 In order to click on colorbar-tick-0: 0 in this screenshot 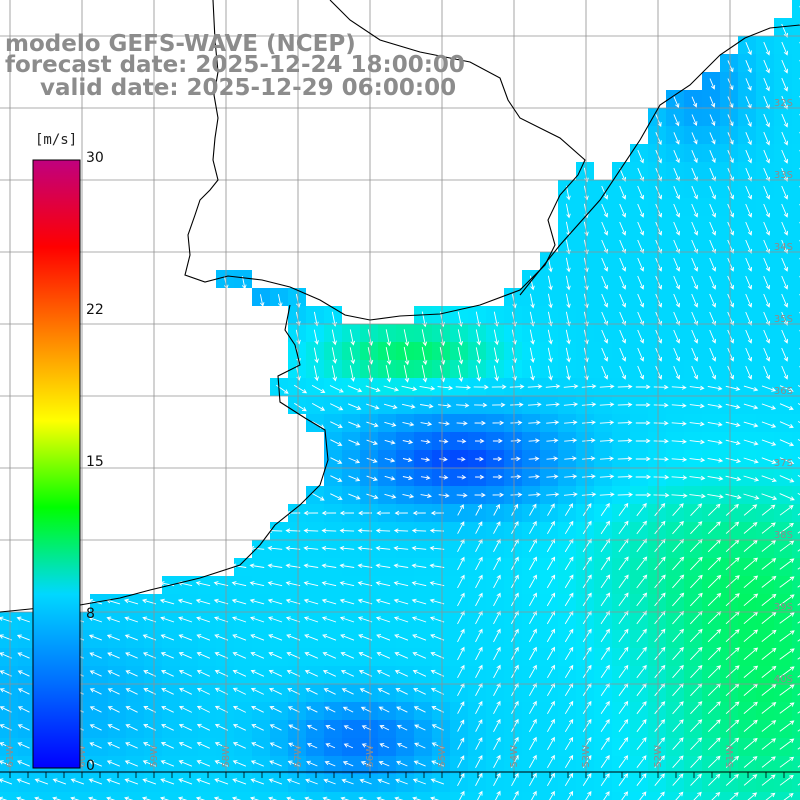, I will do `click(90, 766)`.